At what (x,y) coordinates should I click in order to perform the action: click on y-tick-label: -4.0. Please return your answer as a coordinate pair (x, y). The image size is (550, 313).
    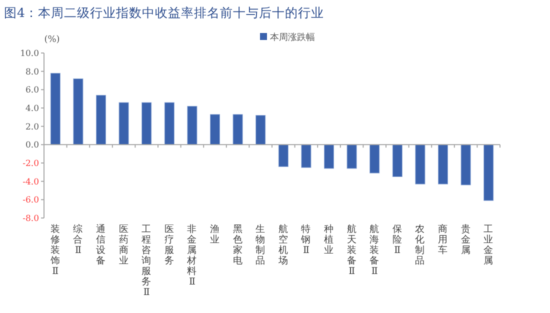
    Looking at the image, I should click on (30, 182).